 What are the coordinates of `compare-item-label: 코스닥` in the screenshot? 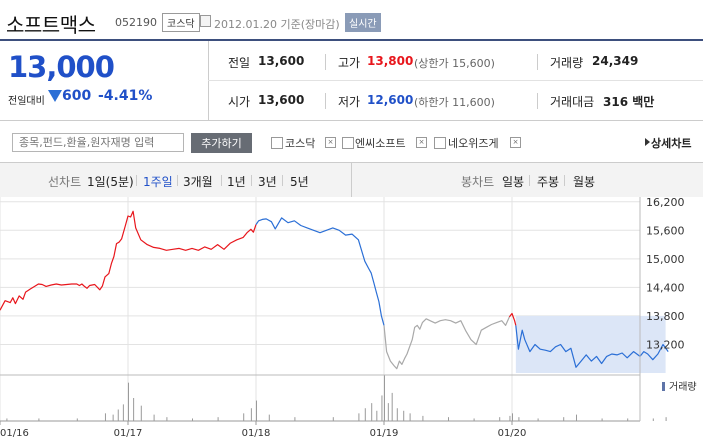 It's located at (300, 143).